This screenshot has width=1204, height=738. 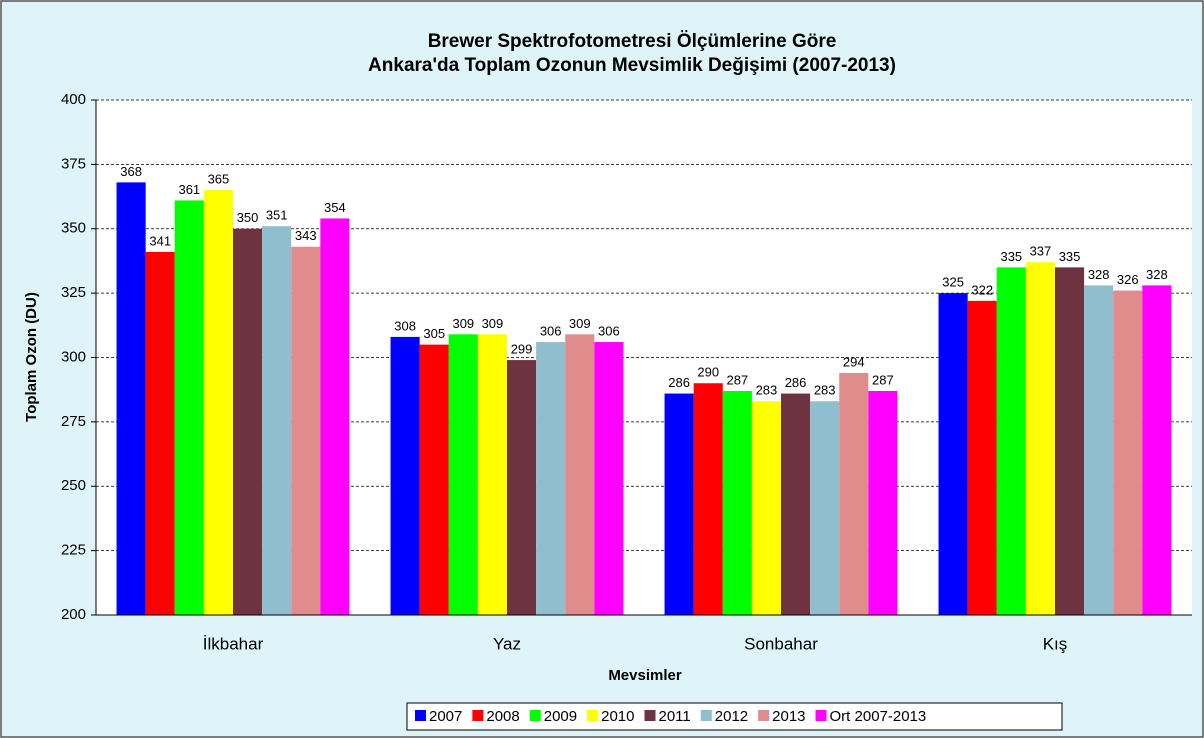 What do you see at coordinates (788, 716) in the screenshot?
I see `legend-label: 2013` at bounding box center [788, 716].